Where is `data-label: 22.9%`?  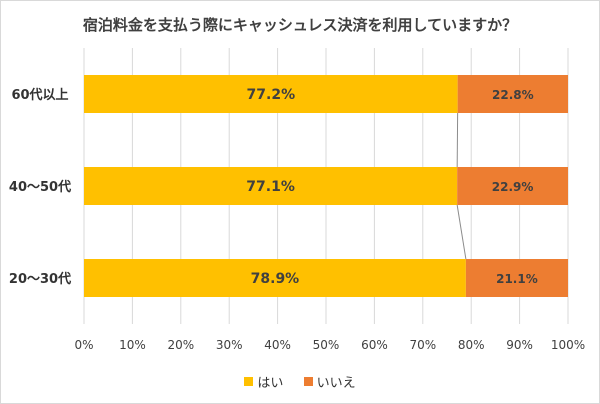 data-label: 22.9% is located at coordinates (513, 187).